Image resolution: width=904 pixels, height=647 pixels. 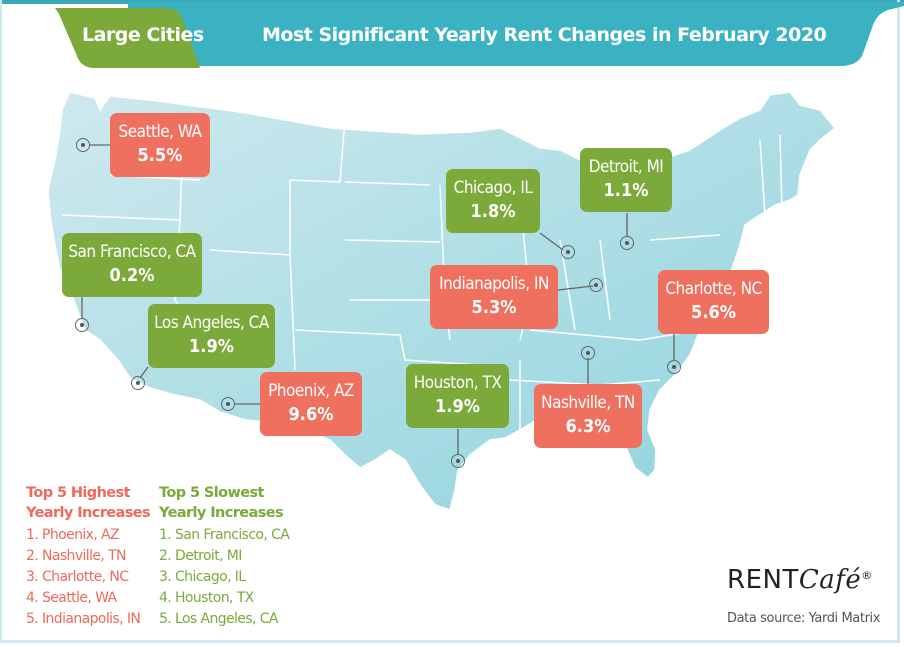 What do you see at coordinates (160, 155) in the screenshot?
I see `rent-change: 5.5%` at bounding box center [160, 155].